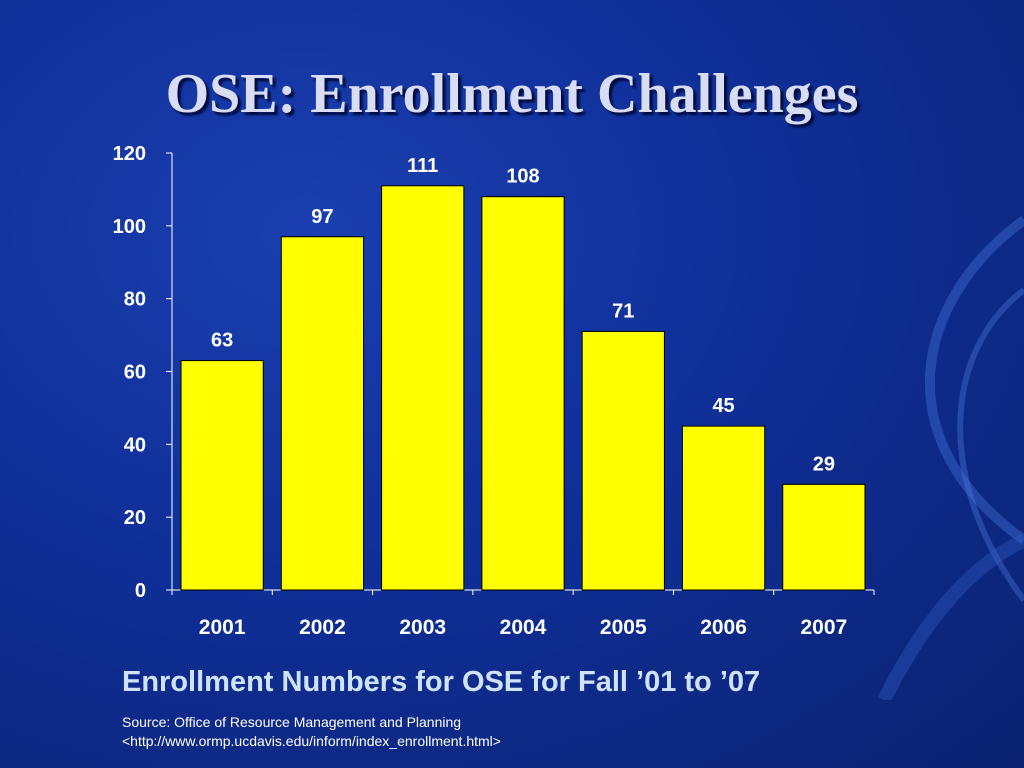 This screenshot has height=768, width=1024. Describe the element at coordinates (135, 445) in the screenshot. I see `y-tick-label: 40` at that location.